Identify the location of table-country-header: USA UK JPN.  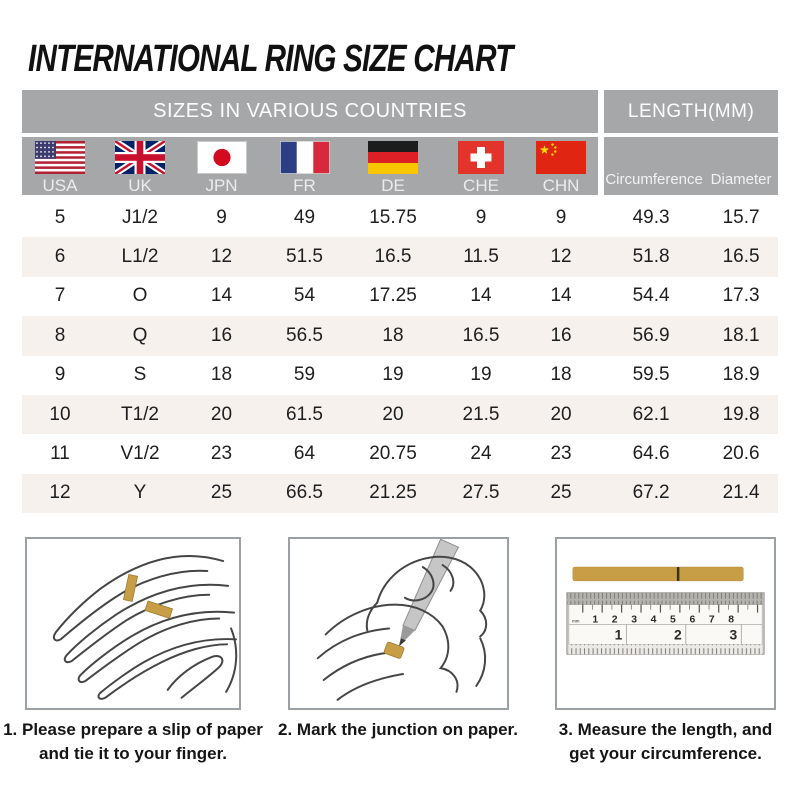
(400, 167).